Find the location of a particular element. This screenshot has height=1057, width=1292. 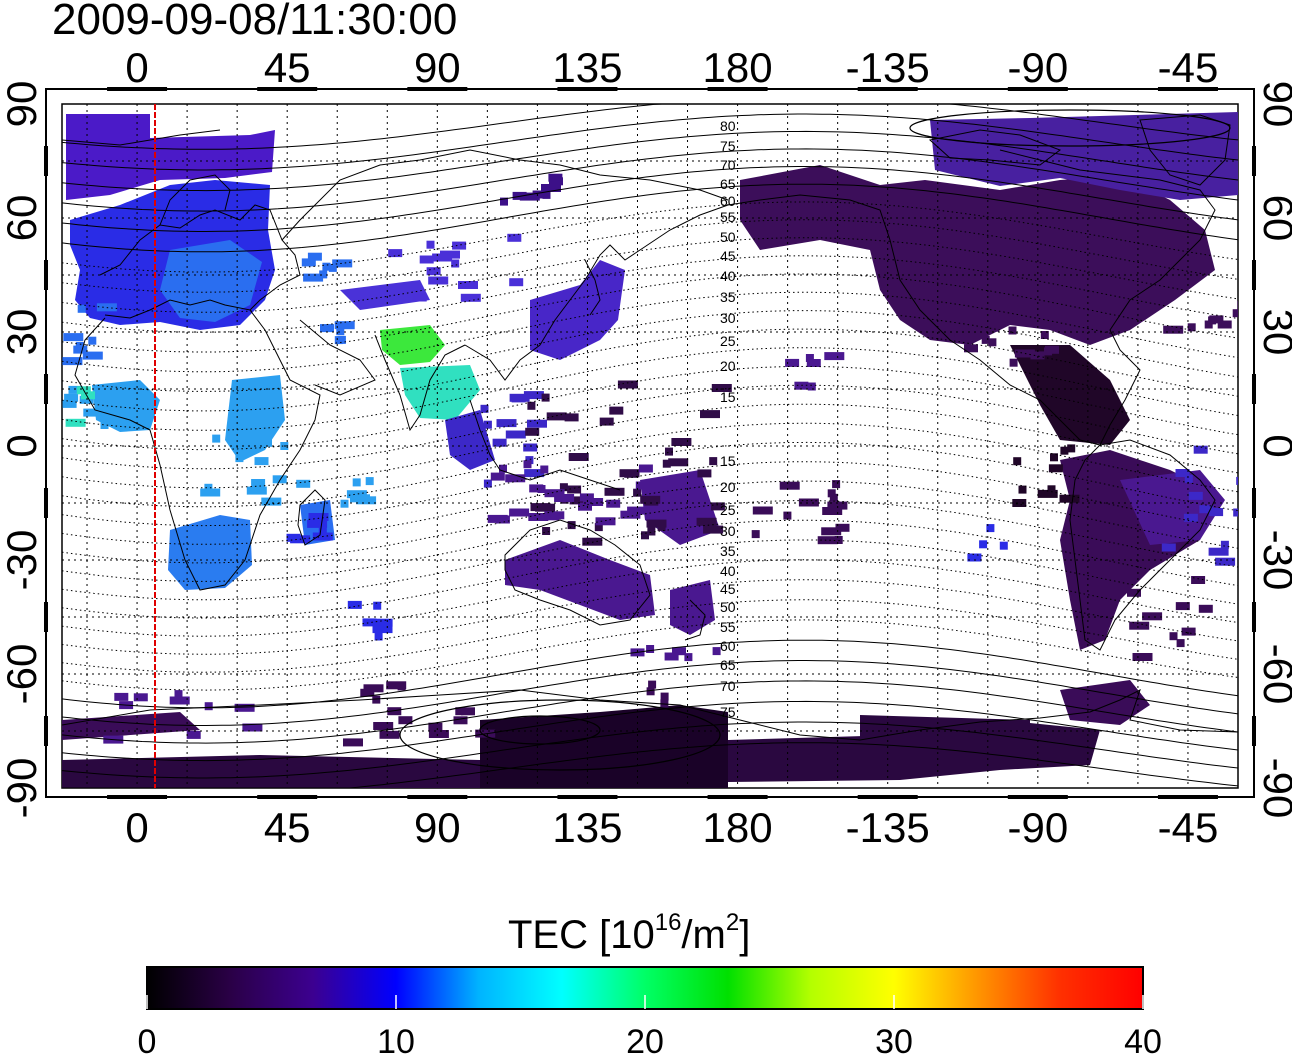

coastline-japan is located at coordinates (592, 287).